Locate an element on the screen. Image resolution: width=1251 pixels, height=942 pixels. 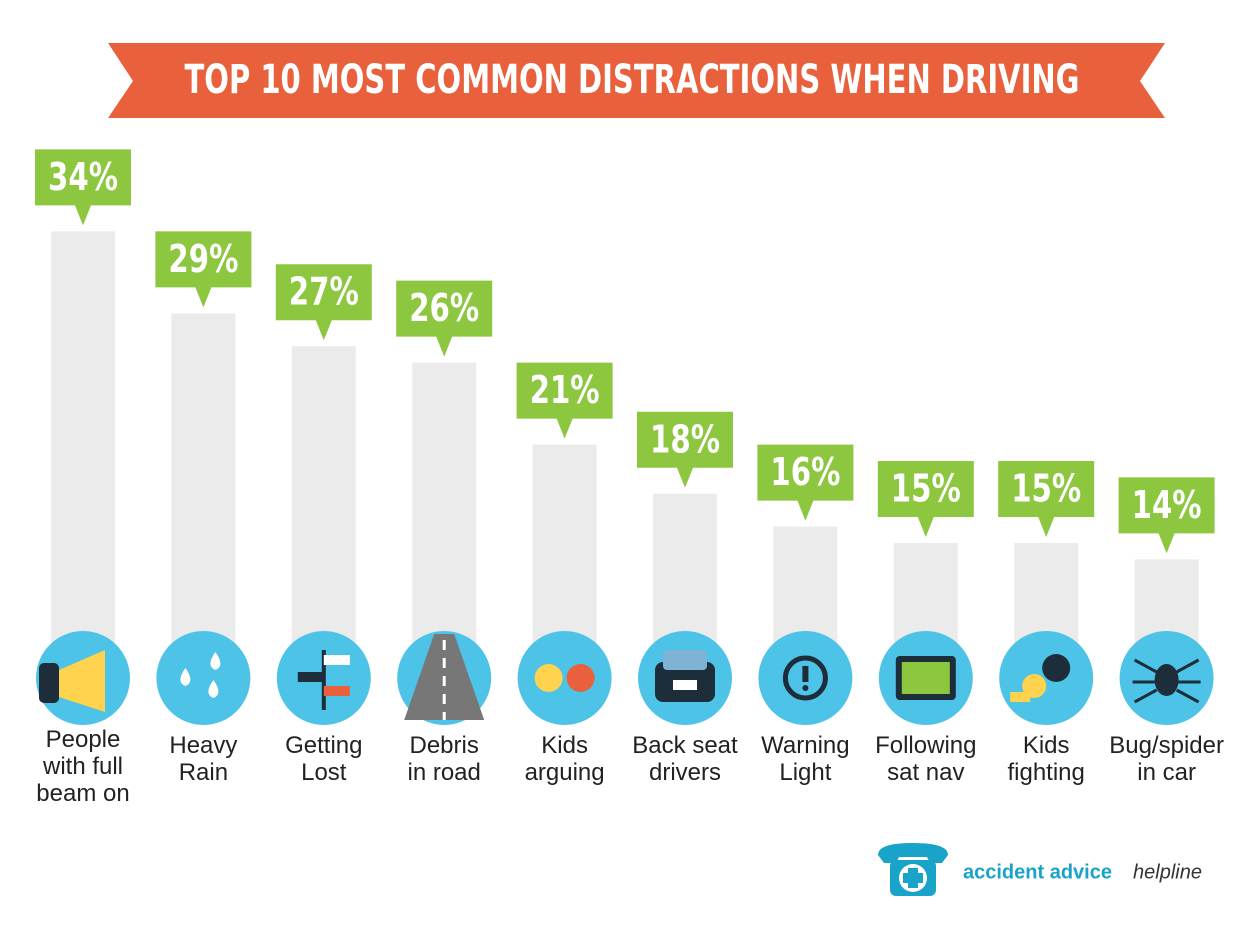
logo-name: accident advice is located at coordinates (1037, 872).